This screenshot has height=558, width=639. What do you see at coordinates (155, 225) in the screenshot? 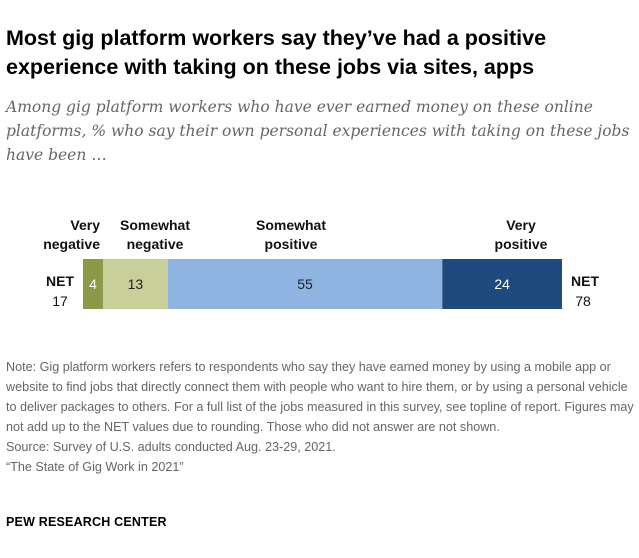
I see `category-label-2-line-1: Somewhat` at bounding box center [155, 225].